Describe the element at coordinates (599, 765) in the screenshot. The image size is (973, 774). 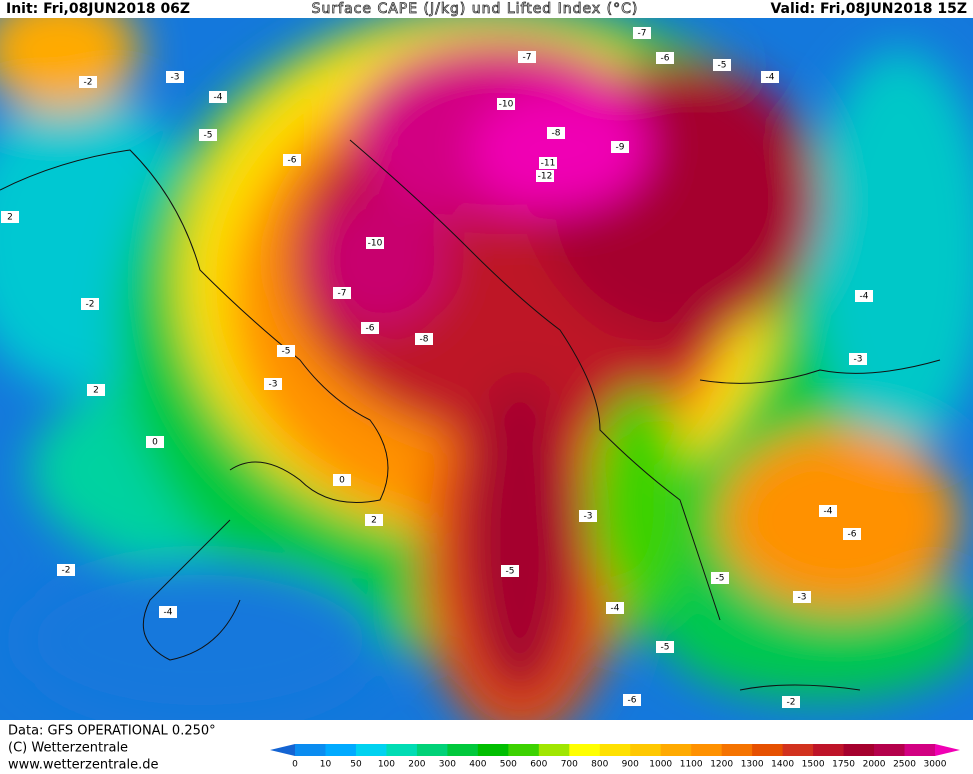
I see `colorbar-label: 800` at that location.